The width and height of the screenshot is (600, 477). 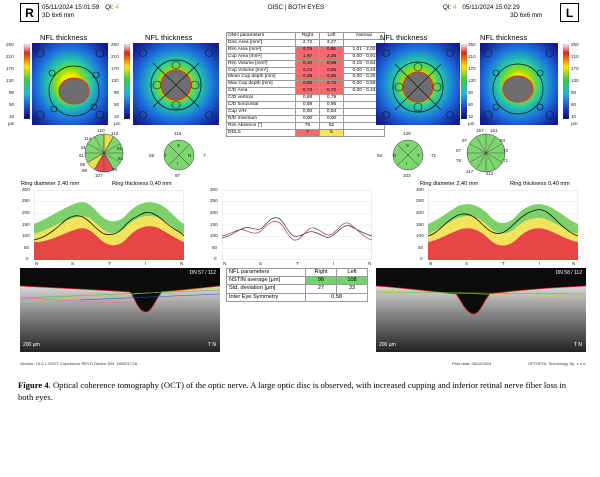 I want to click on thickness-map-right-disc, so click(x=176, y=84).